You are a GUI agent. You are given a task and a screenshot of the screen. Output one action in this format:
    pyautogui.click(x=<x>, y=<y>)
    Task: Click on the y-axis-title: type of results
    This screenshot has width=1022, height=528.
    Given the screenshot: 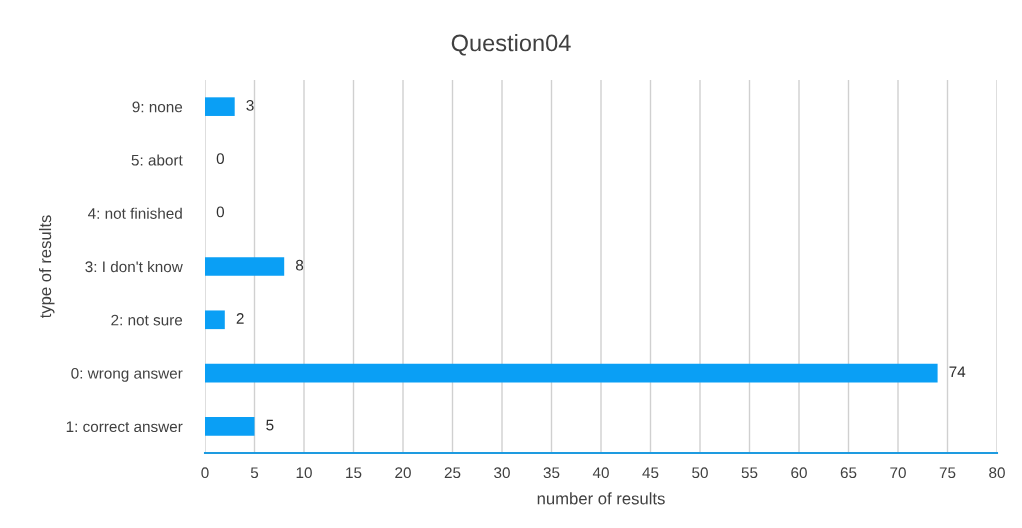 What is the action you would take?
    pyautogui.click(x=46, y=267)
    